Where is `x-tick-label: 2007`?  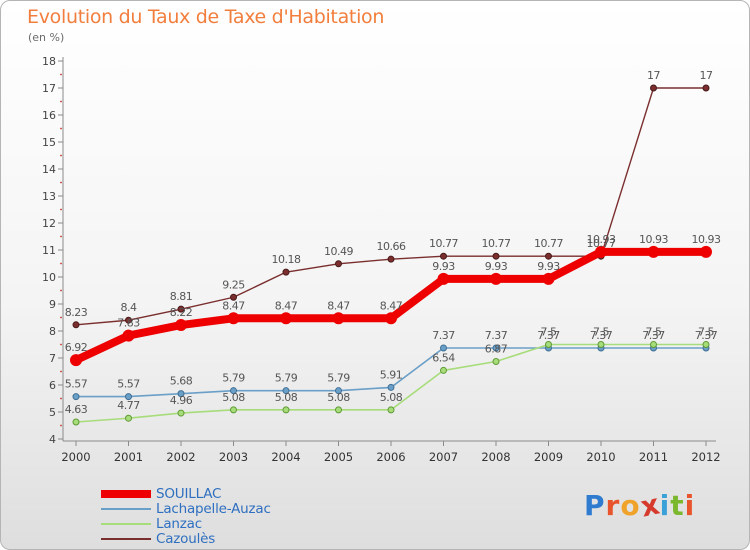
x-tick-label: 2007 is located at coordinates (443, 457).